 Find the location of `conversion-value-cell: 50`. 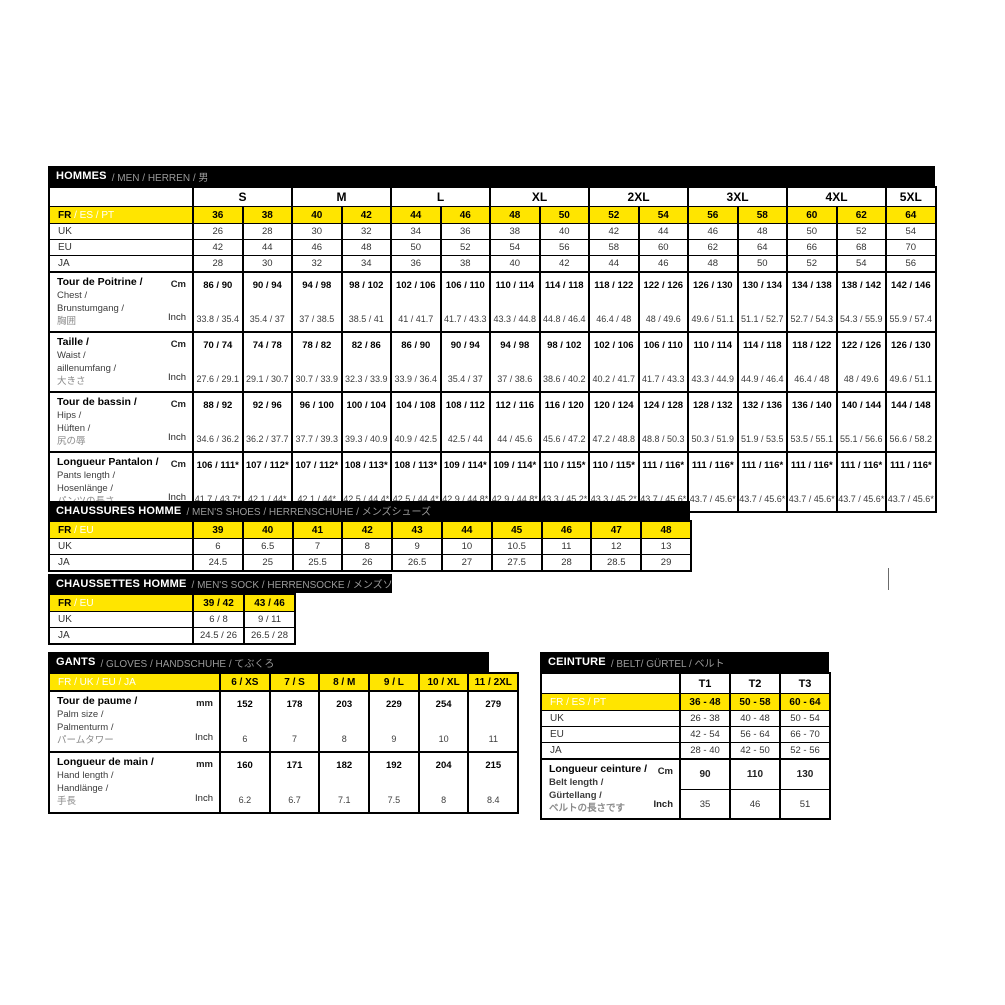

conversion-value-cell: 50 is located at coordinates (762, 264).